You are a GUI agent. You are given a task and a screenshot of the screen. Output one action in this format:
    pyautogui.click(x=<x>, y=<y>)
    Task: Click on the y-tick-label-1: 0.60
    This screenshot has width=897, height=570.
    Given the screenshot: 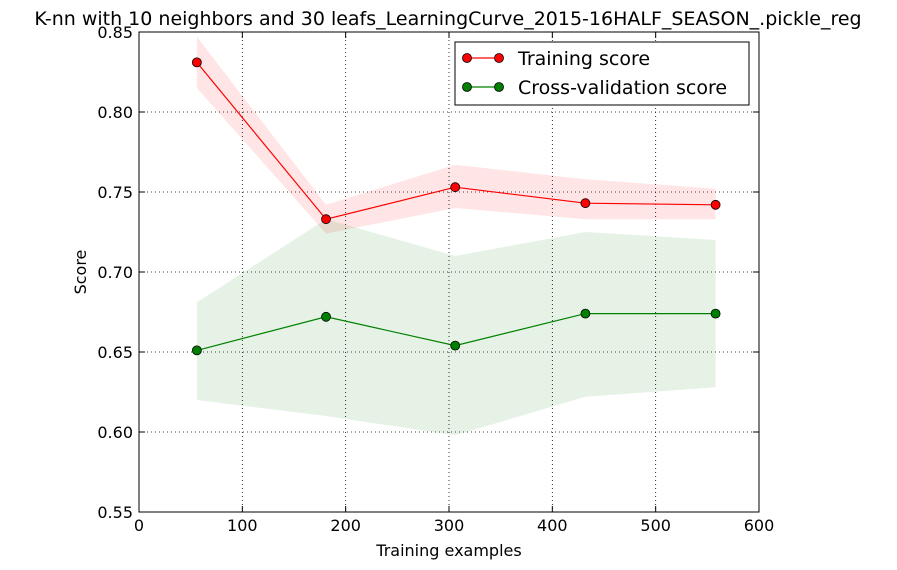 What is the action you would take?
    pyautogui.click(x=115, y=432)
    